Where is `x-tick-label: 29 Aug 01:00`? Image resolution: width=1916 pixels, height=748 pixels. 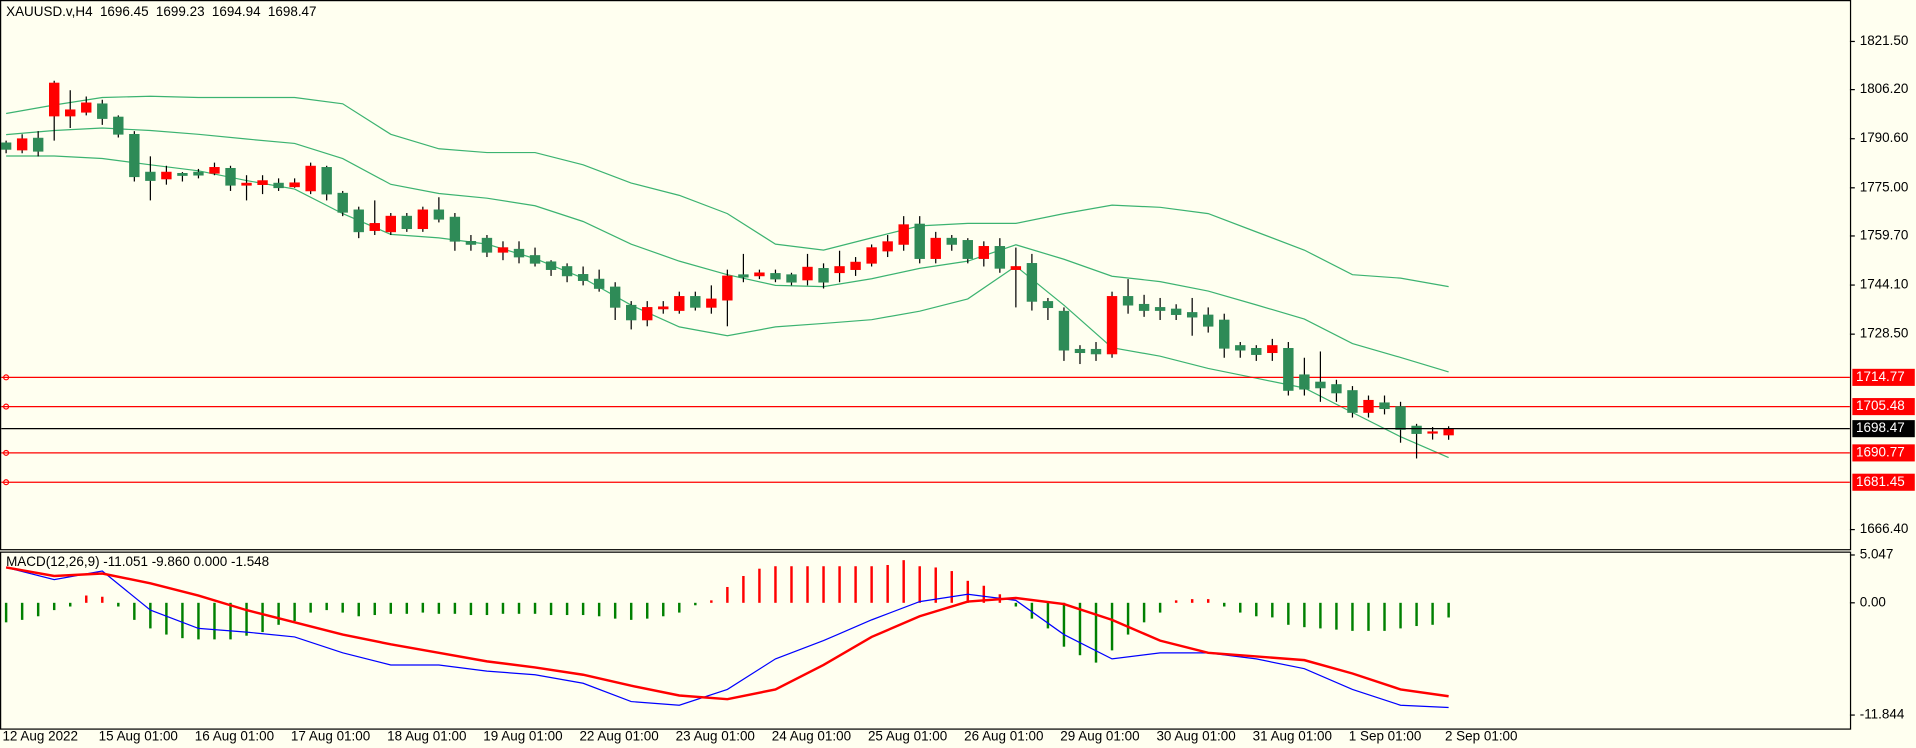
x-tick-label: 29 Aug 01:00 is located at coordinates (1099, 736).